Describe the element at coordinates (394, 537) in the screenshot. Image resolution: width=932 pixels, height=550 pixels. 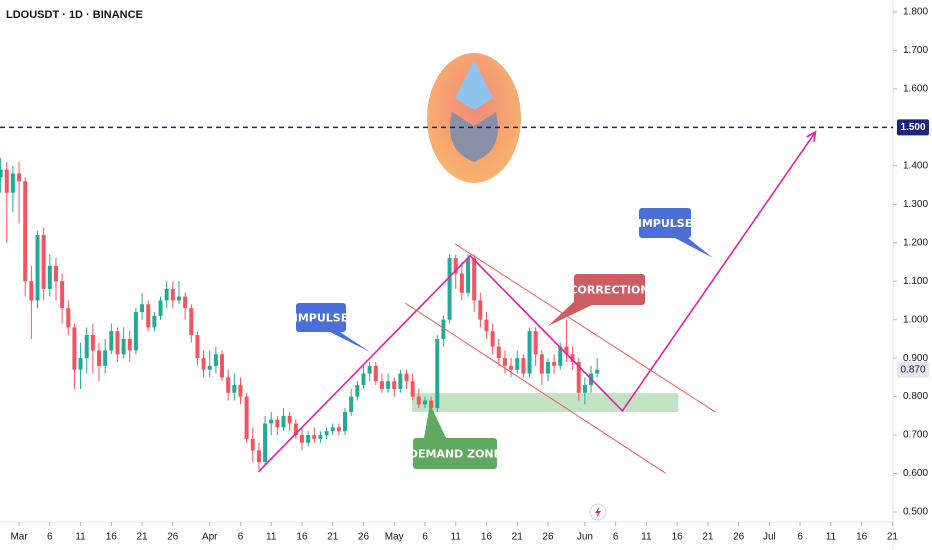
I see `x-tick-label: May` at that location.